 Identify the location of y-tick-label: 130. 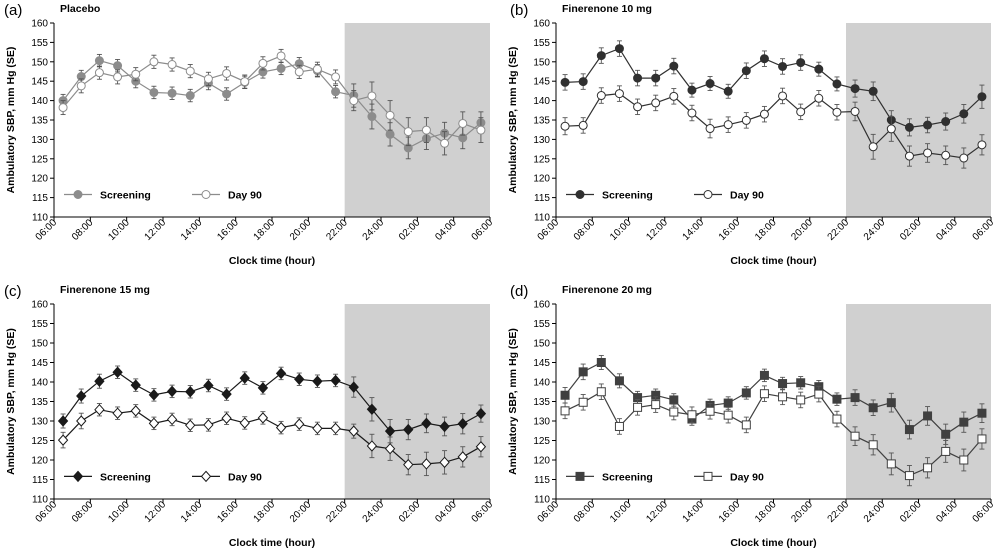
(541, 422).